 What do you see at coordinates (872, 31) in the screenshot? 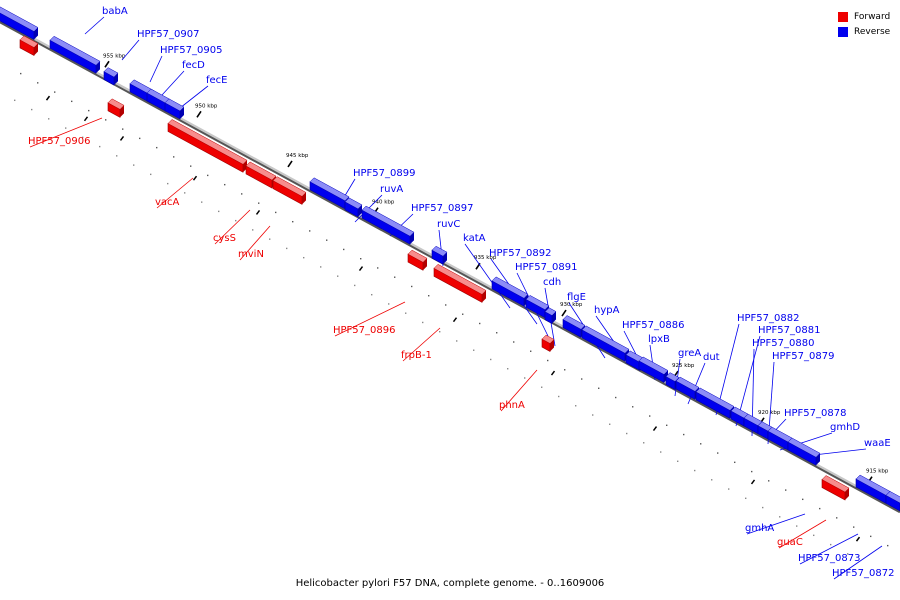
I see `legend-reverse-label: Reverse` at bounding box center [872, 31].